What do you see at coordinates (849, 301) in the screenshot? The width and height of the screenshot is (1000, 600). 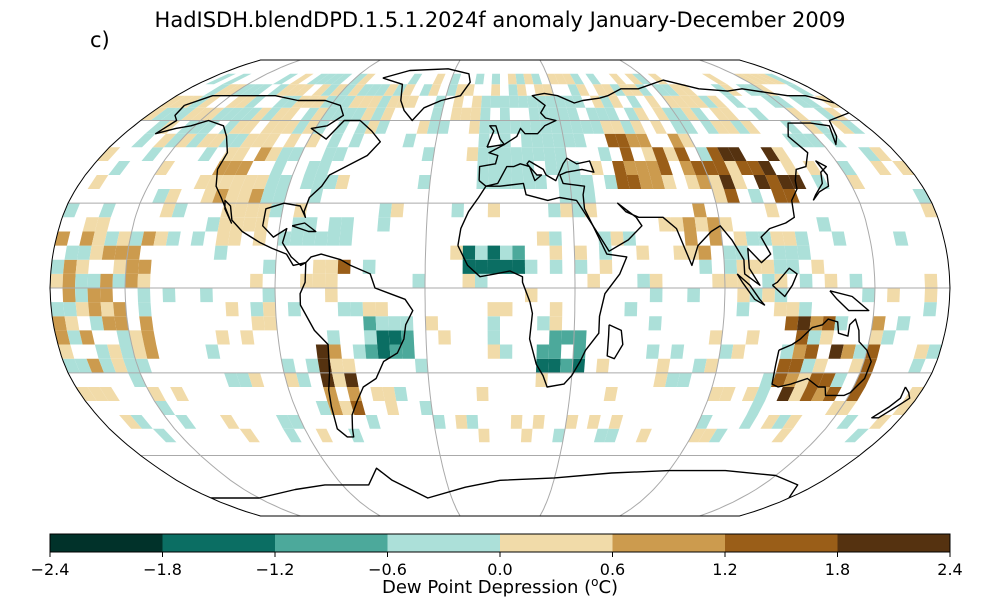 I see `coastline` at bounding box center [849, 301].